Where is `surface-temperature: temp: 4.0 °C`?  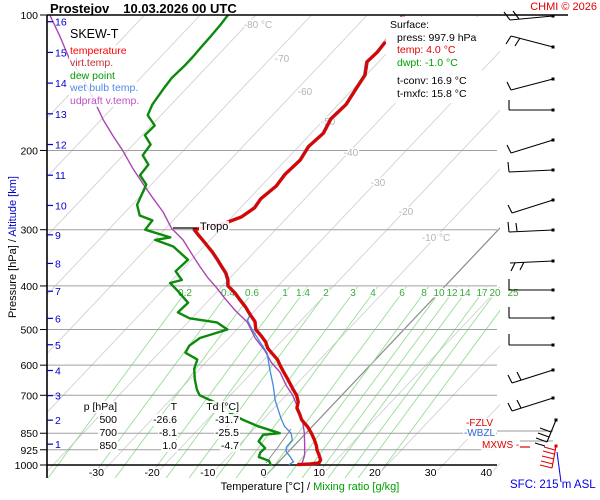 surface-temperature: temp: 4.0 °C is located at coordinates (426, 50).